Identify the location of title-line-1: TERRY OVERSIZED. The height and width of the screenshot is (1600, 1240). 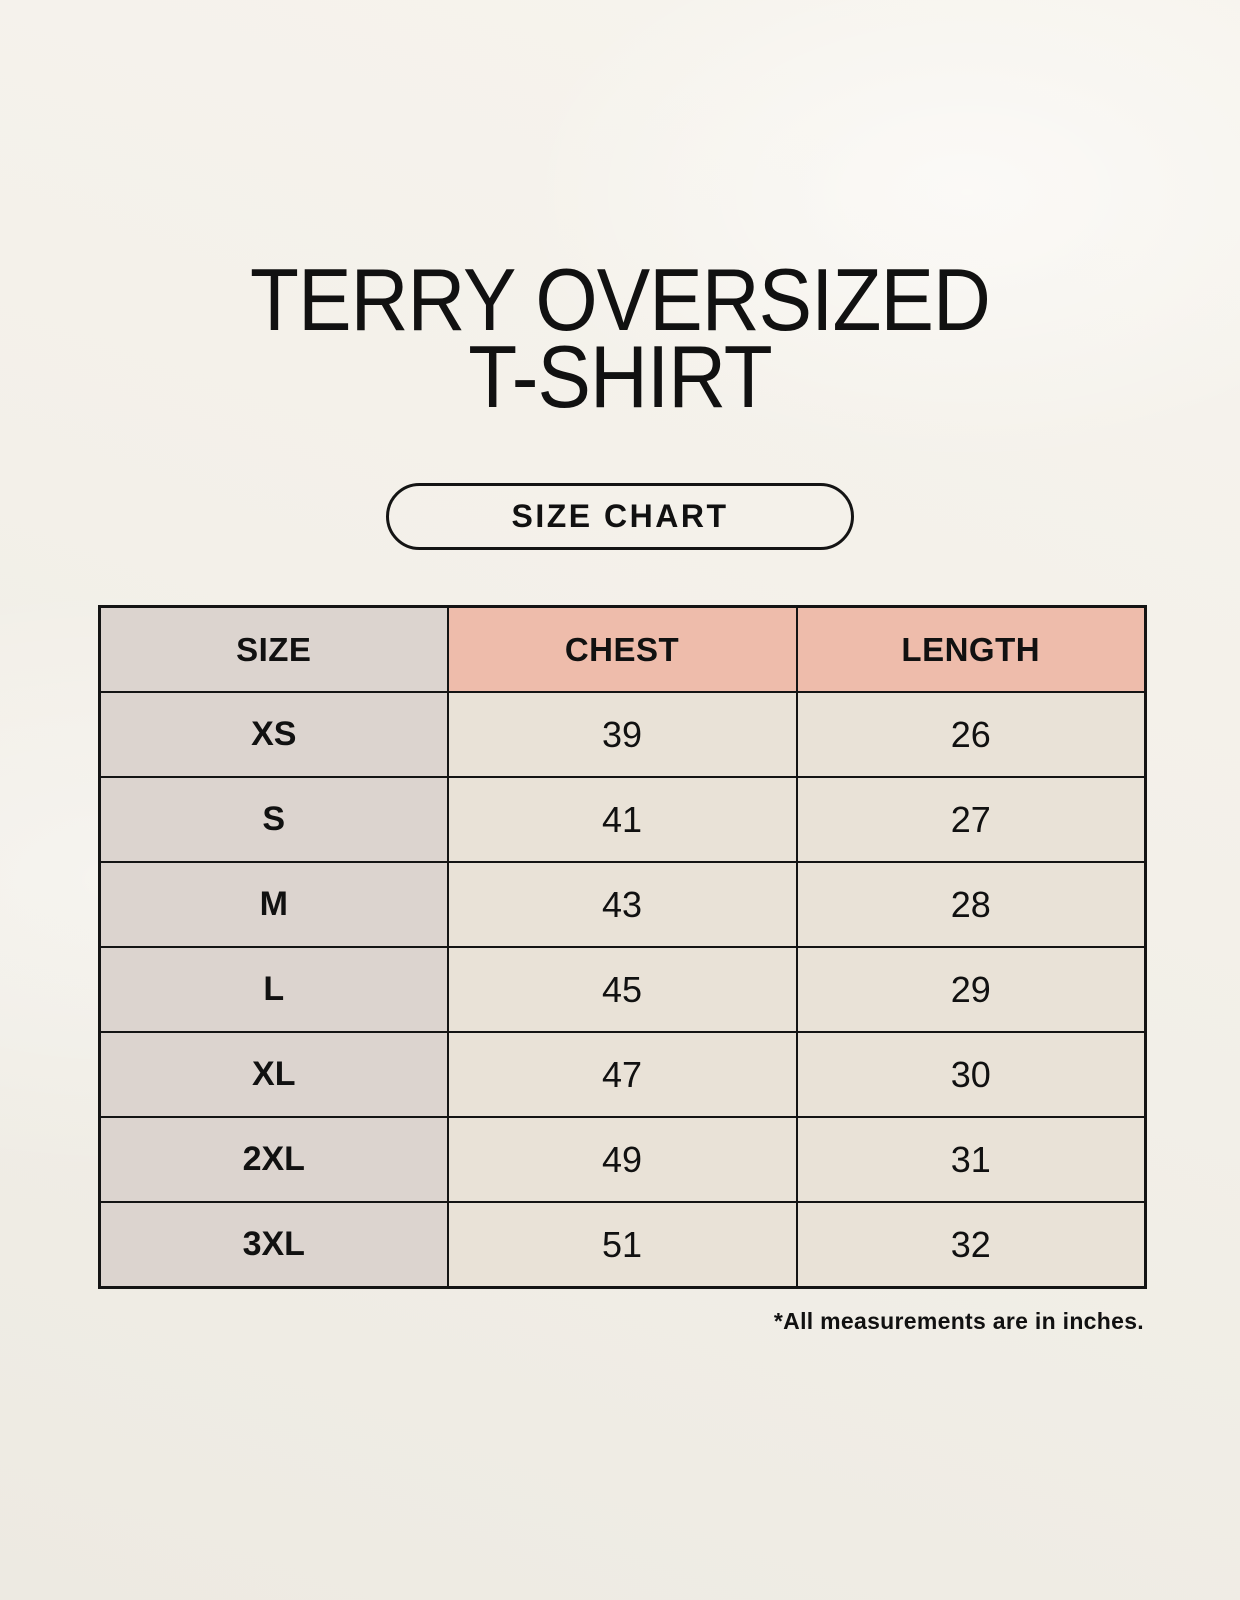
(620, 299).